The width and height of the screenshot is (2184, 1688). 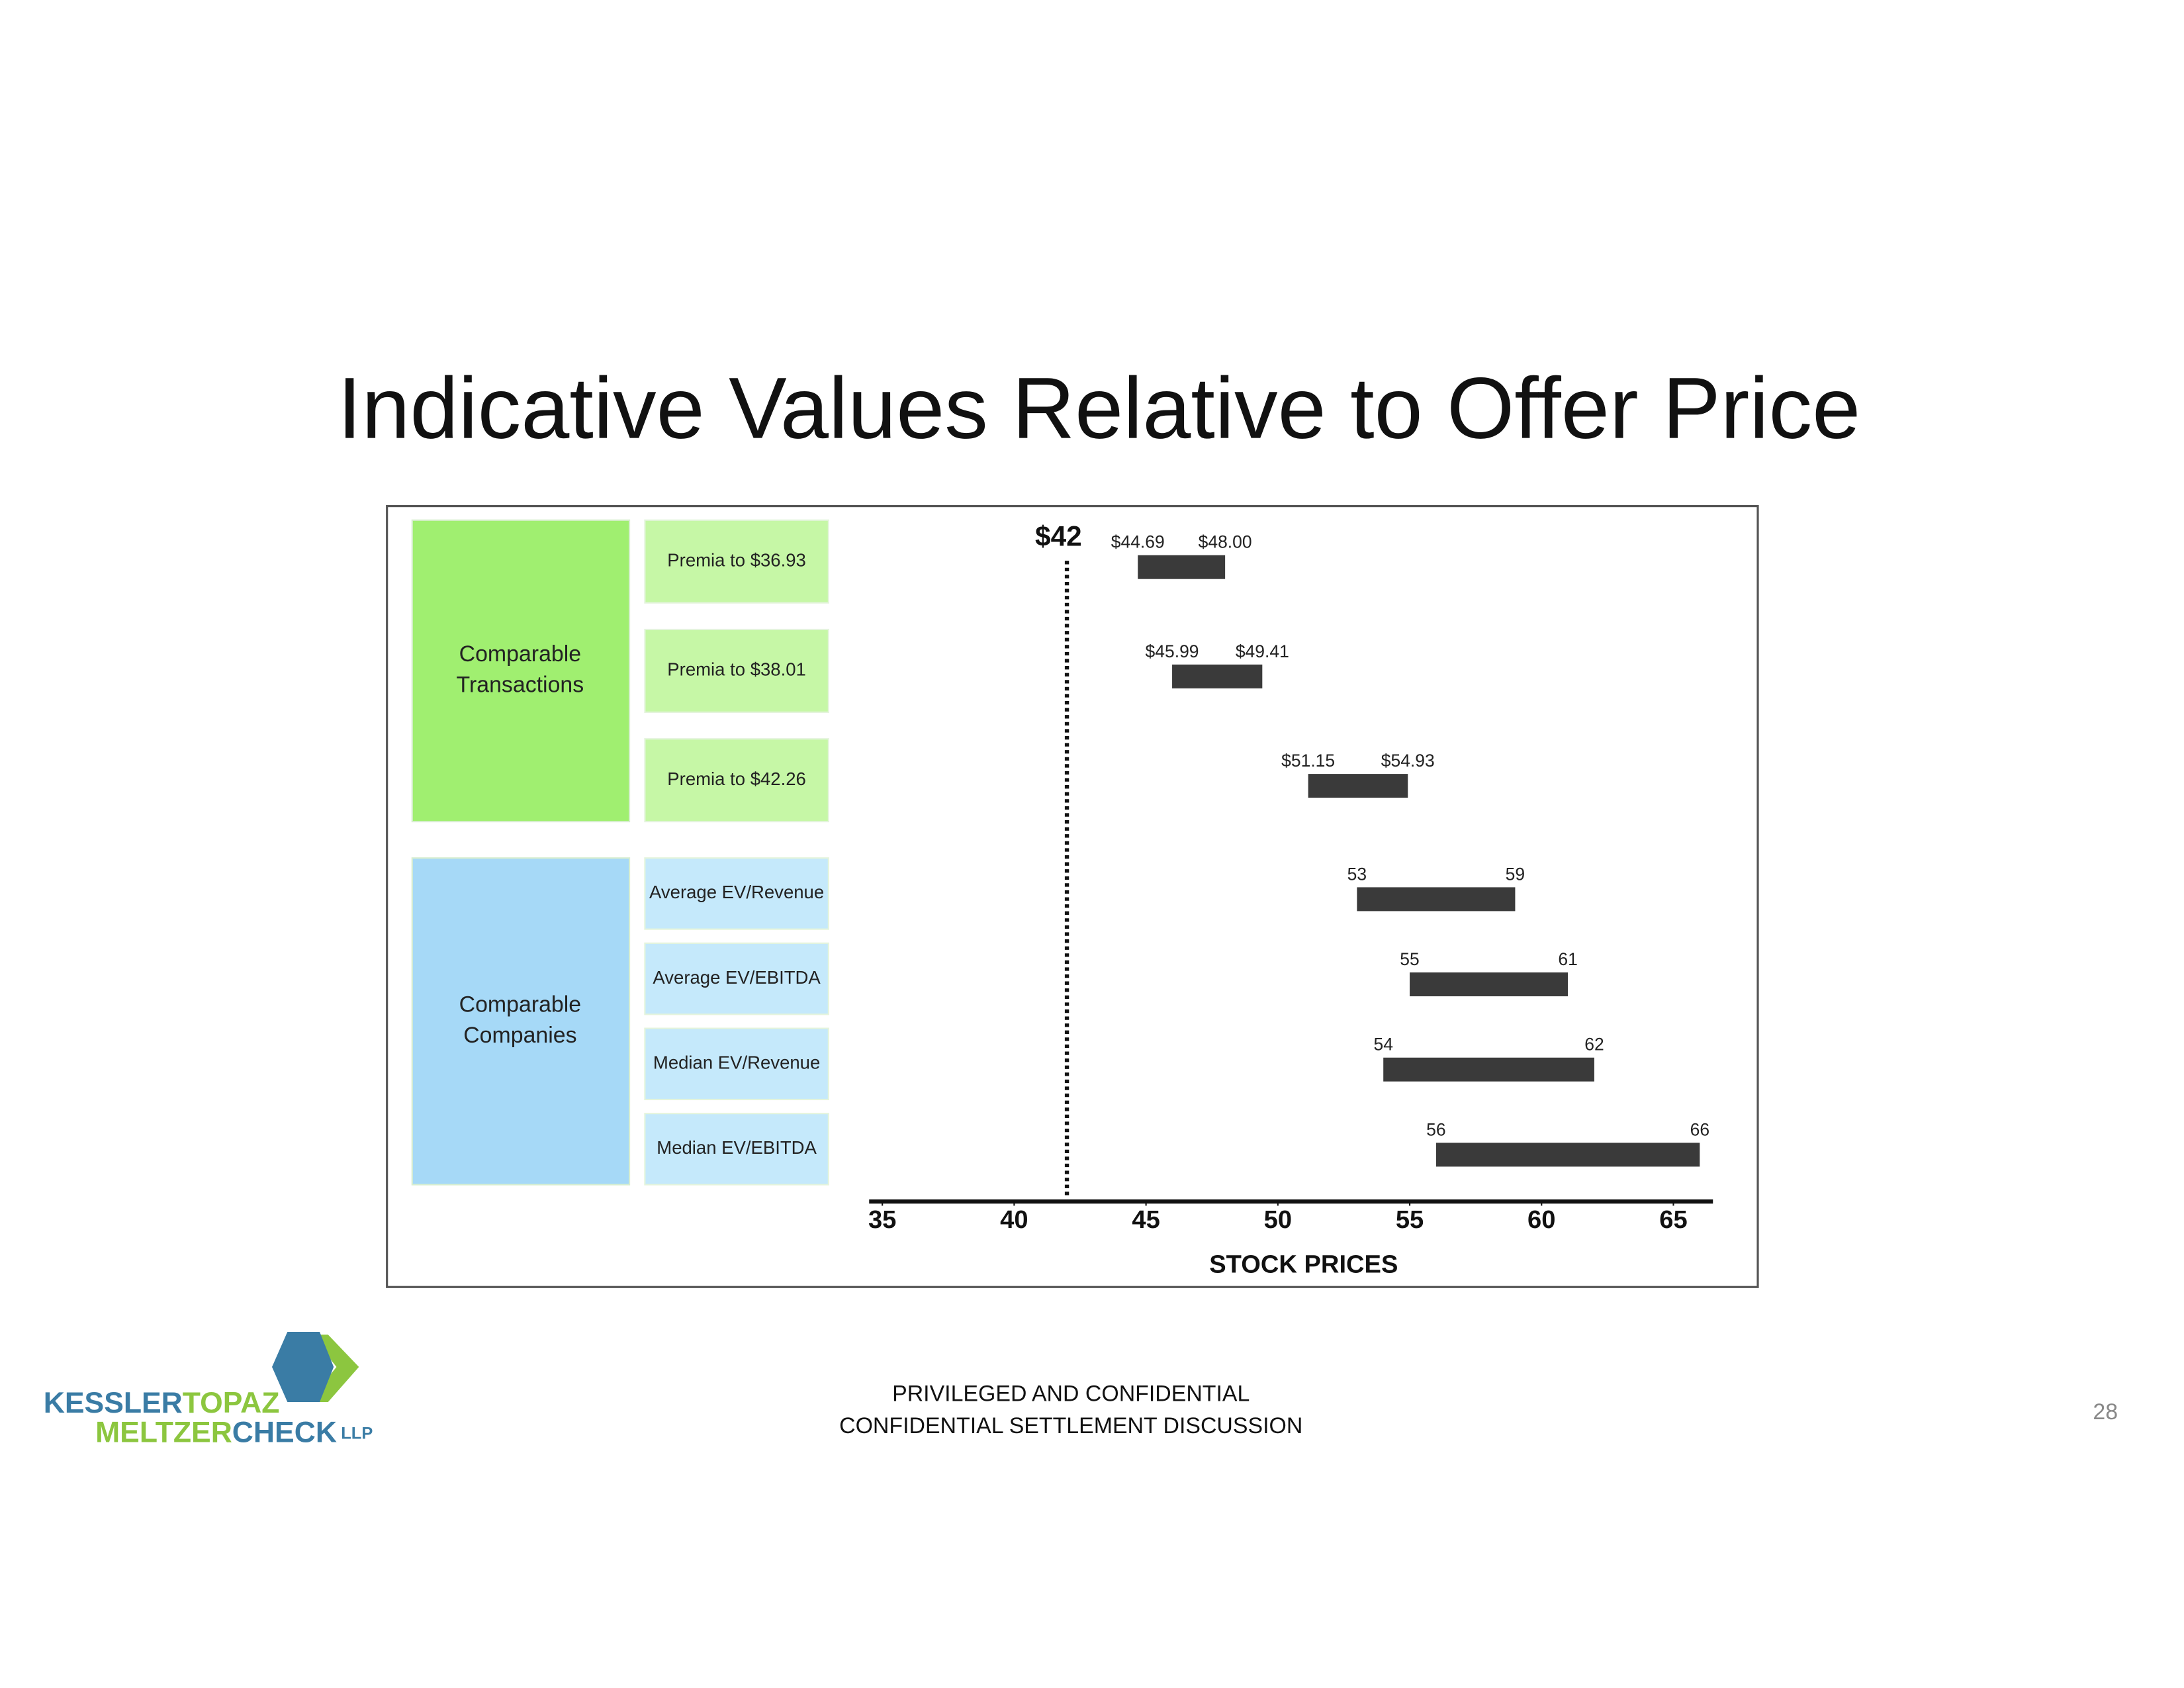 I want to click on x-tick-label: 65, so click(x=1673, y=1219).